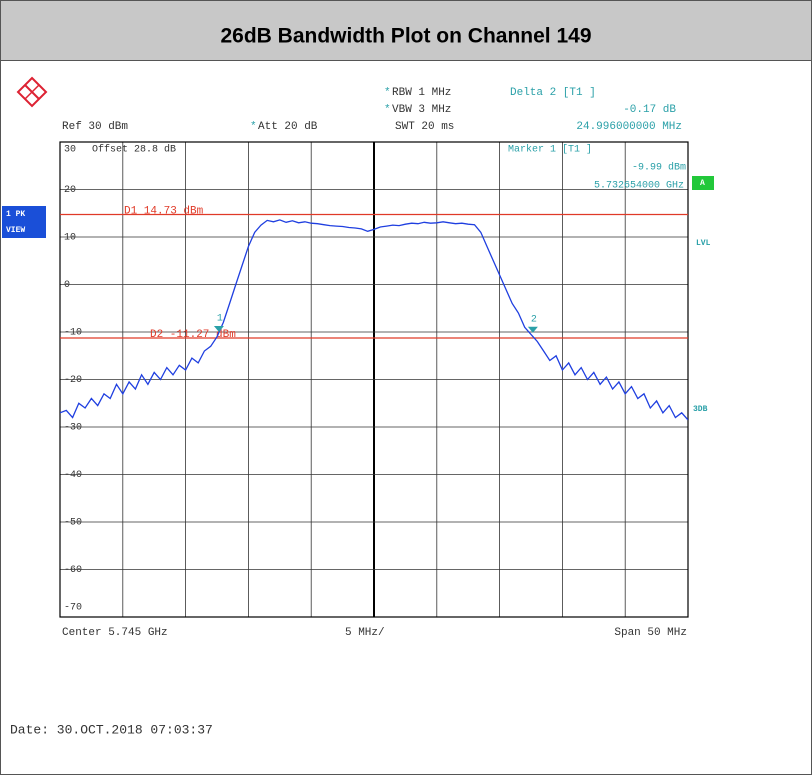 The image size is (812, 775). What do you see at coordinates (220, 319) in the screenshot?
I see `marker-label: 1` at bounding box center [220, 319].